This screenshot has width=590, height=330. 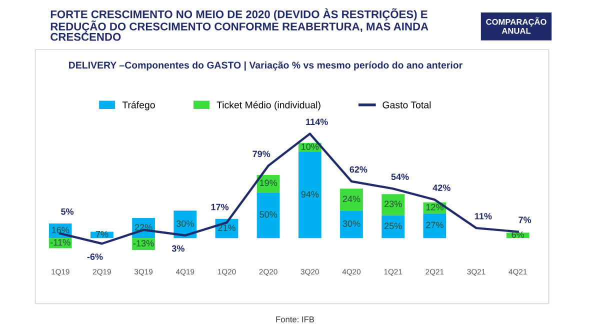 What do you see at coordinates (220, 207) in the screenshot?
I see `data-label: 17%` at bounding box center [220, 207].